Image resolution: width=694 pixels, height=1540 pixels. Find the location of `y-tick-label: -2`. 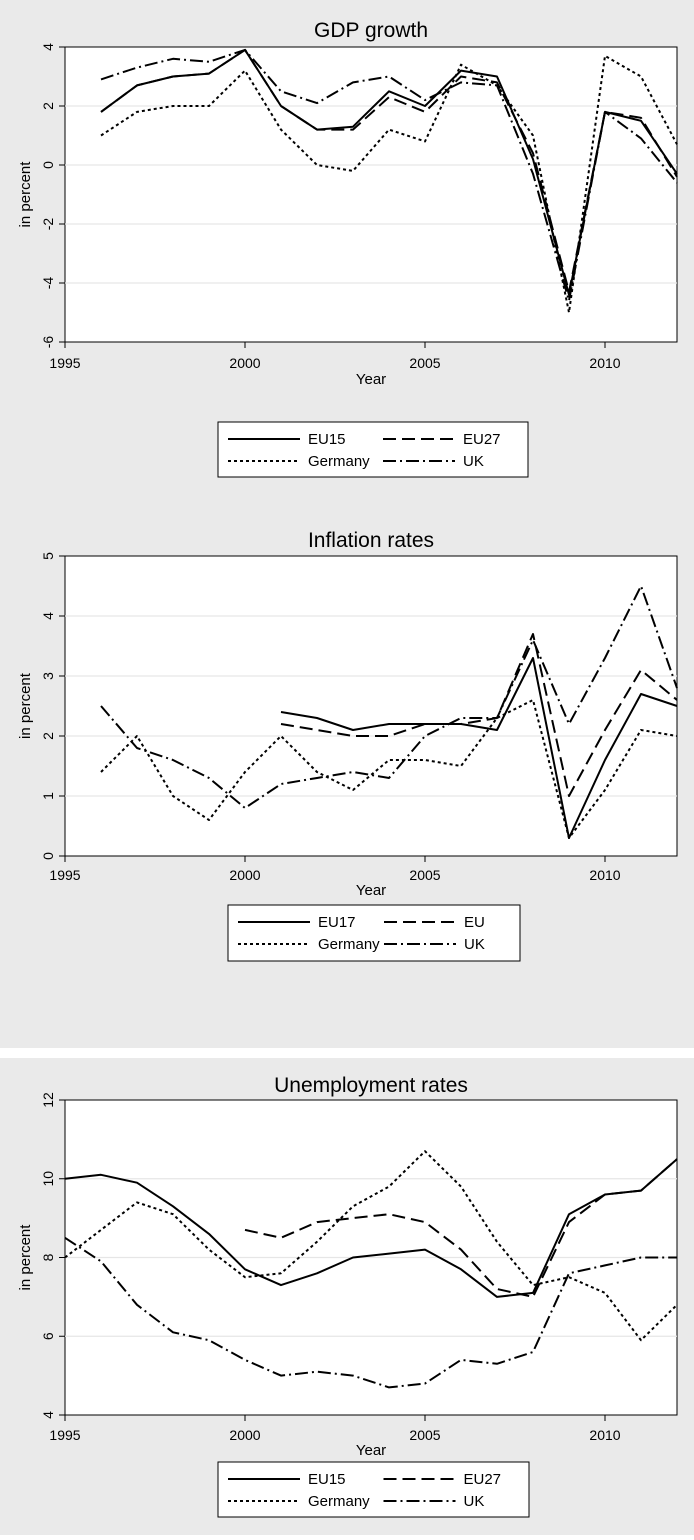

y-tick-label: -2 is located at coordinates (48, 224).